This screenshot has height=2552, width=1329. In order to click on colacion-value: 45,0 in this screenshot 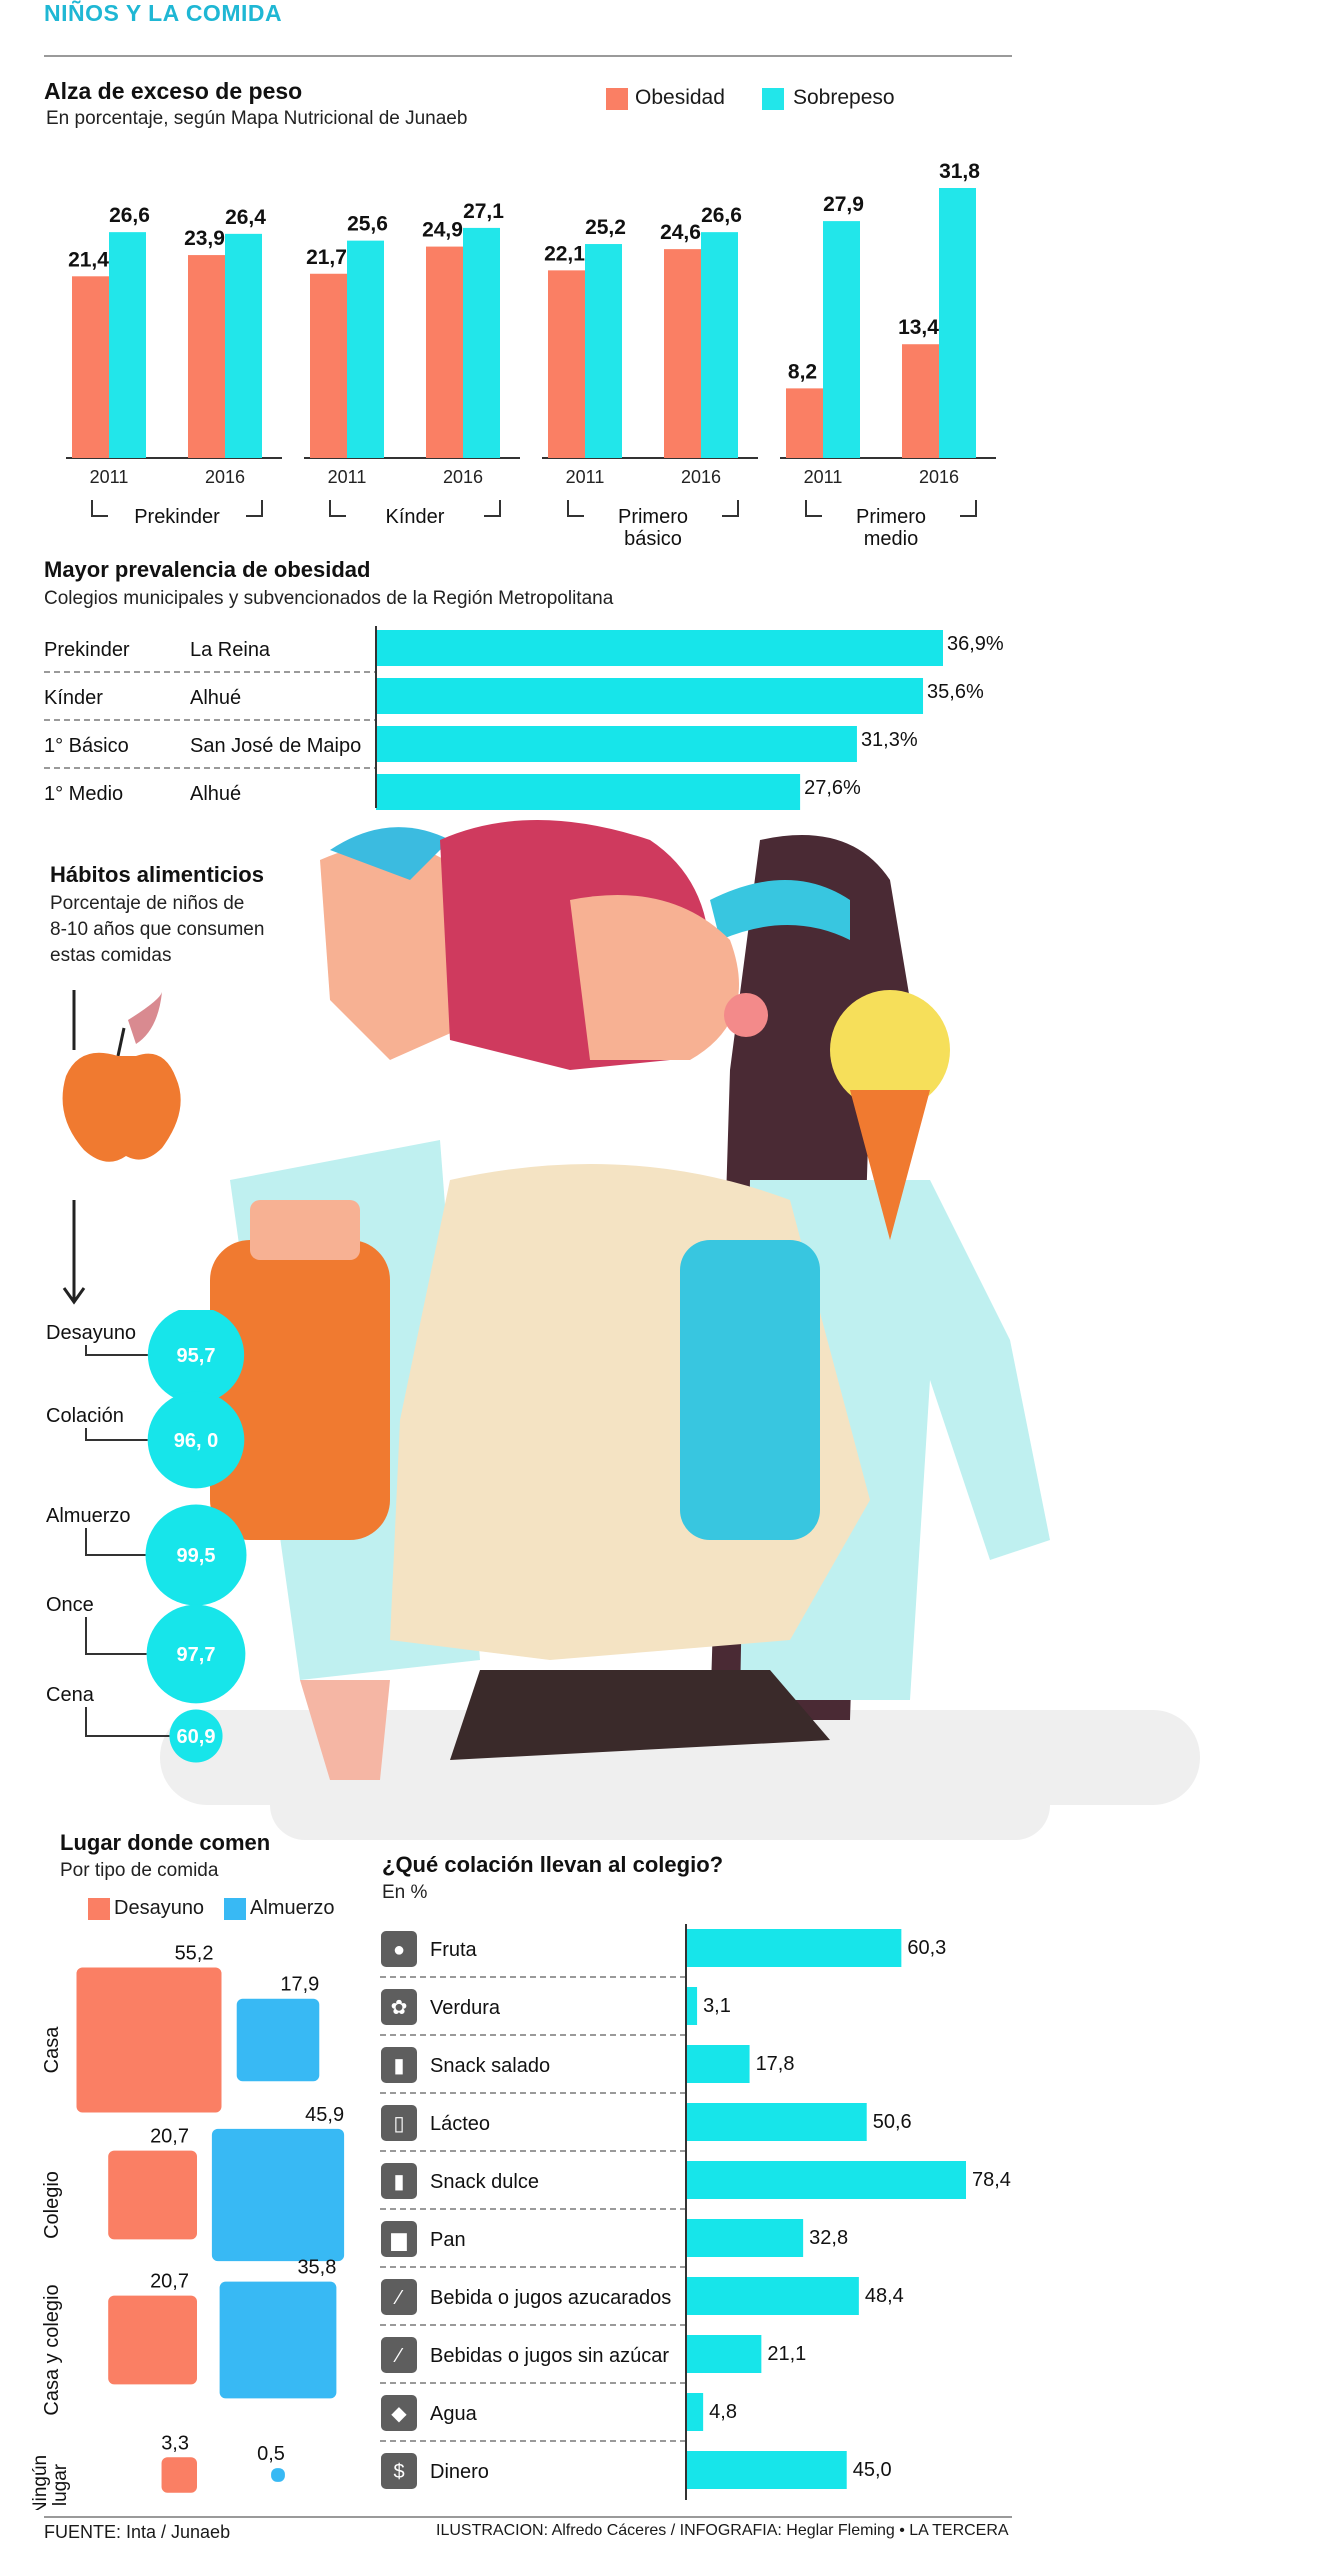, I will do `click(872, 2470)`.